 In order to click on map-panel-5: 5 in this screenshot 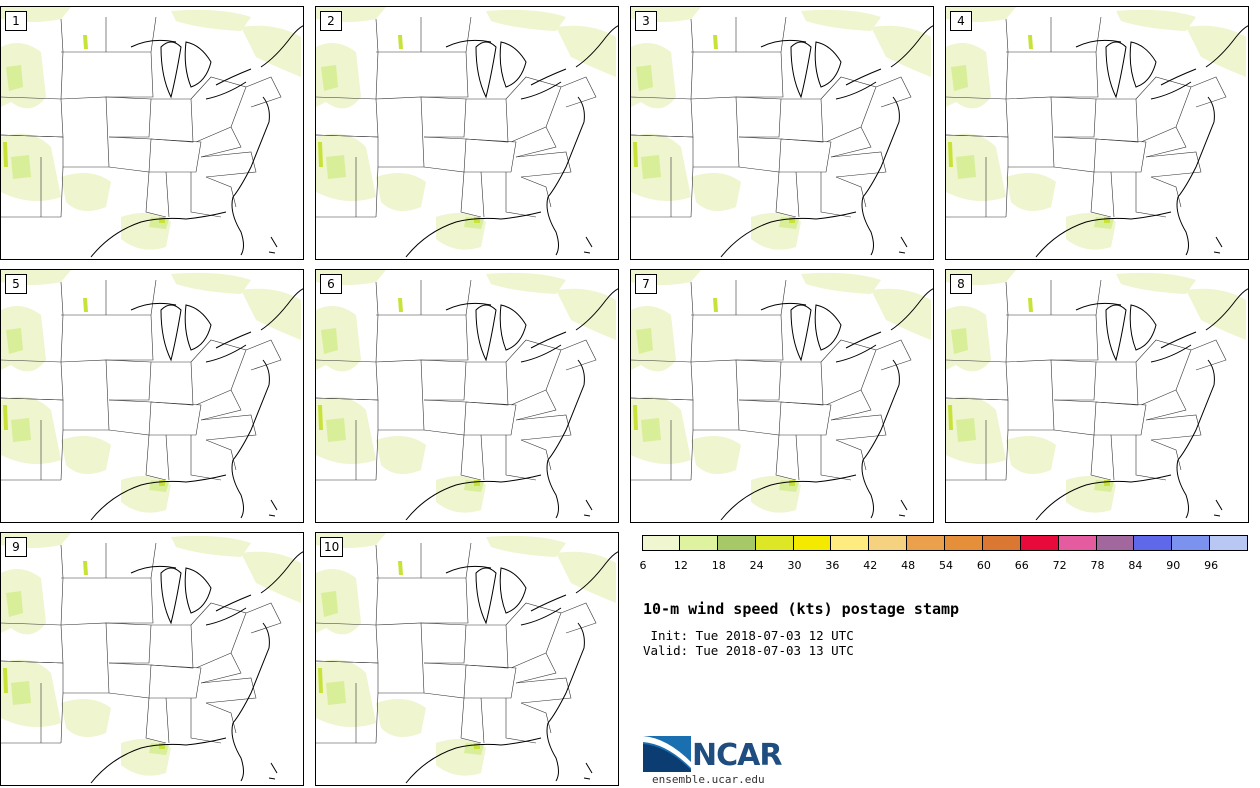, I will do `click(152, 396)`.